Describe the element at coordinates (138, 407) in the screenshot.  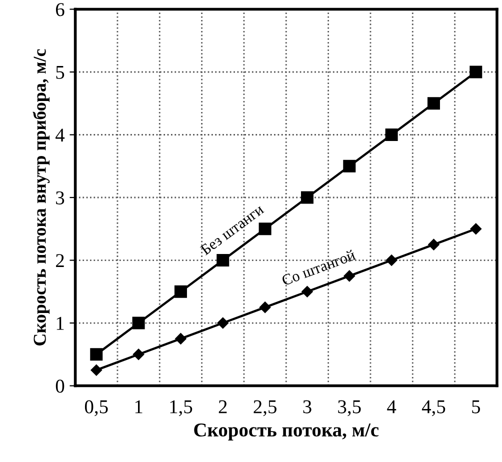
I see `x-tick-label: 1` at that location.